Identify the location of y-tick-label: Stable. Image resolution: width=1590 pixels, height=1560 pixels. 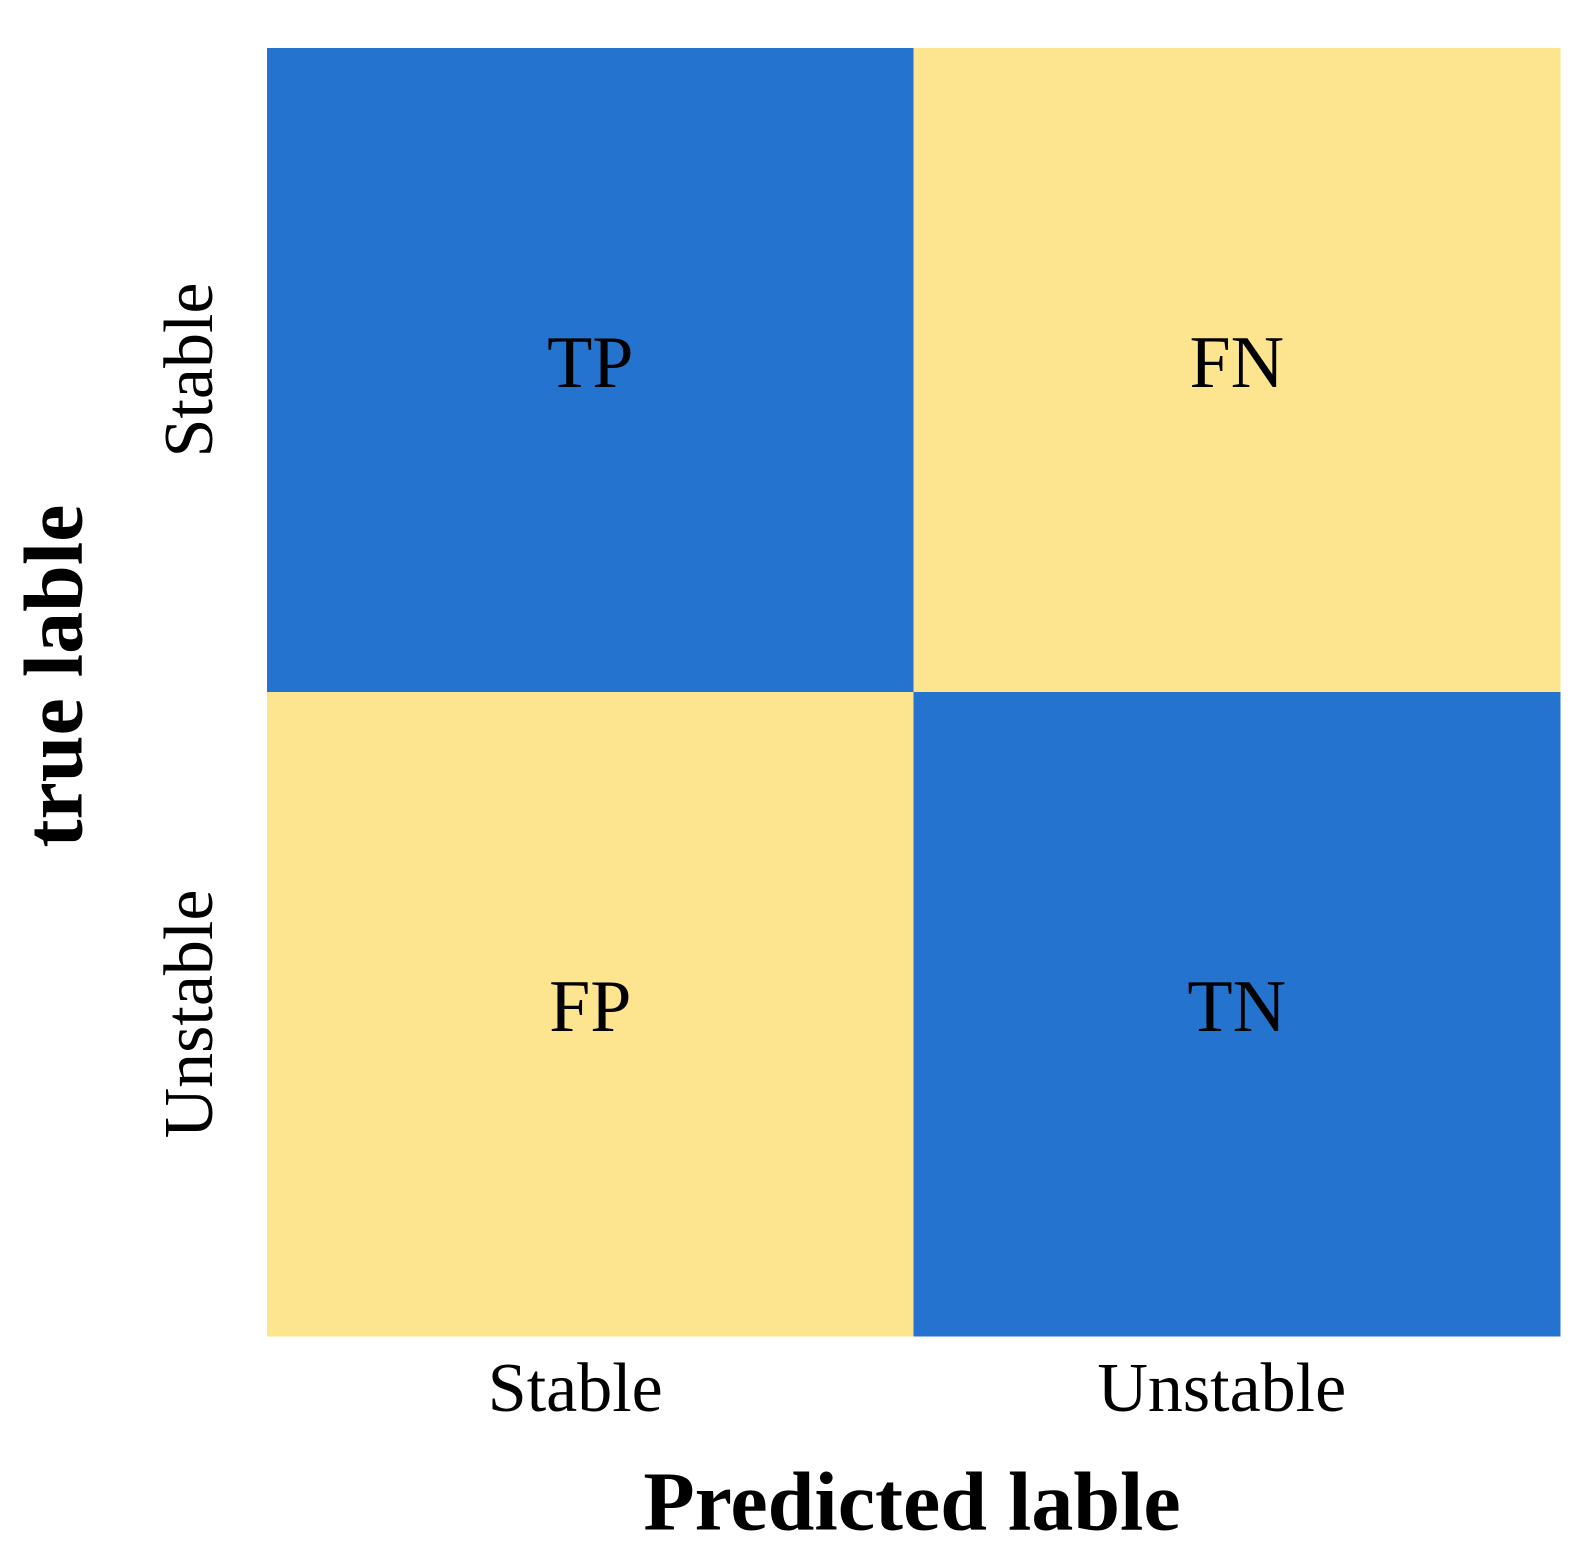
(189, 370).